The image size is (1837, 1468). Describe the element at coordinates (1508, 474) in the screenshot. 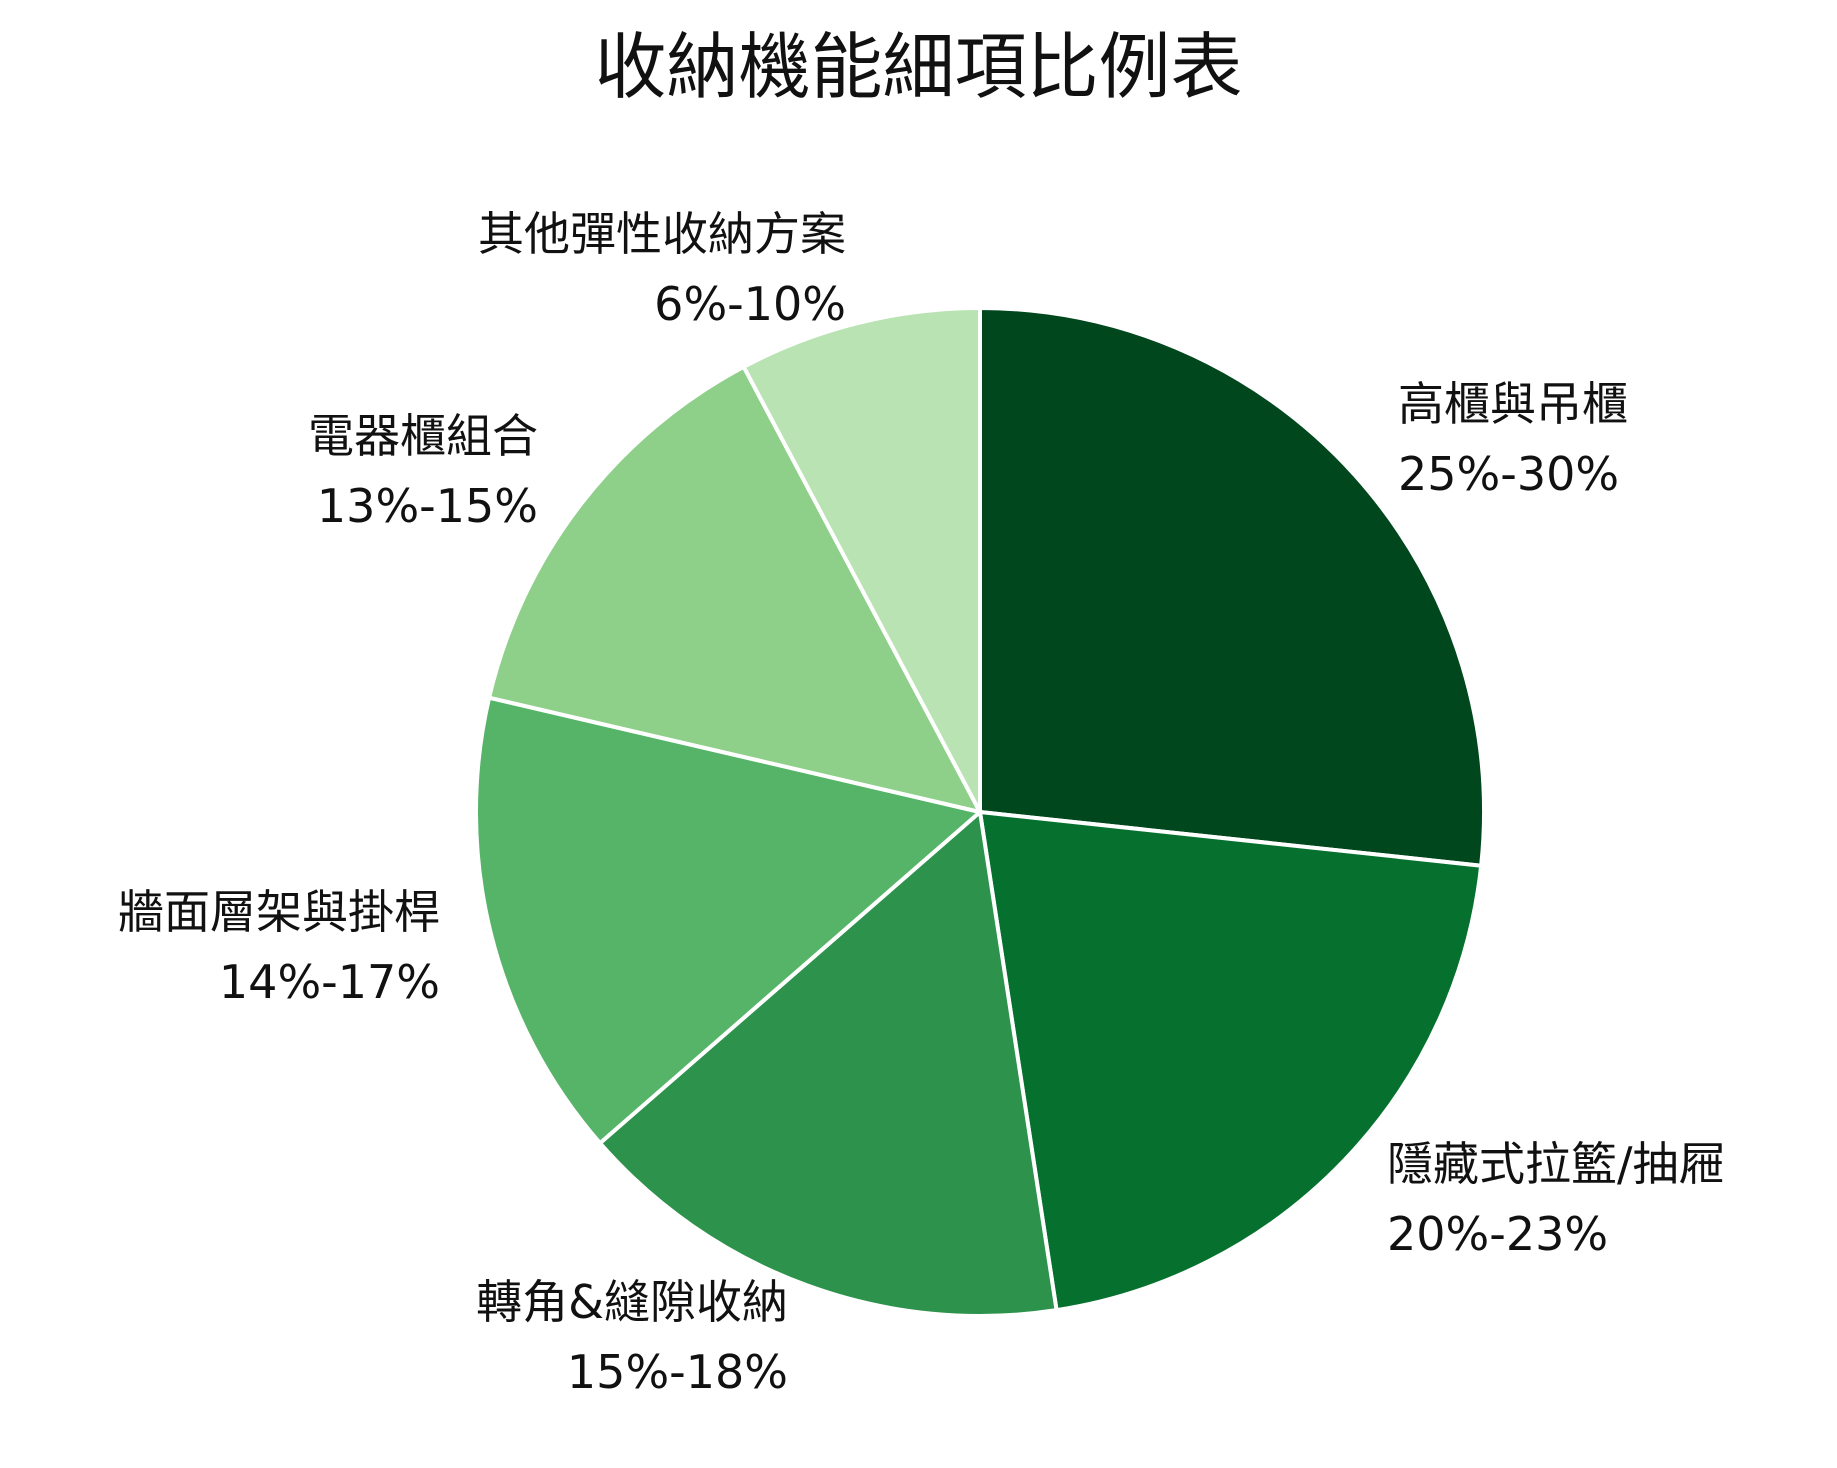

I see `slice-value-label: 25%-30%` at that location.